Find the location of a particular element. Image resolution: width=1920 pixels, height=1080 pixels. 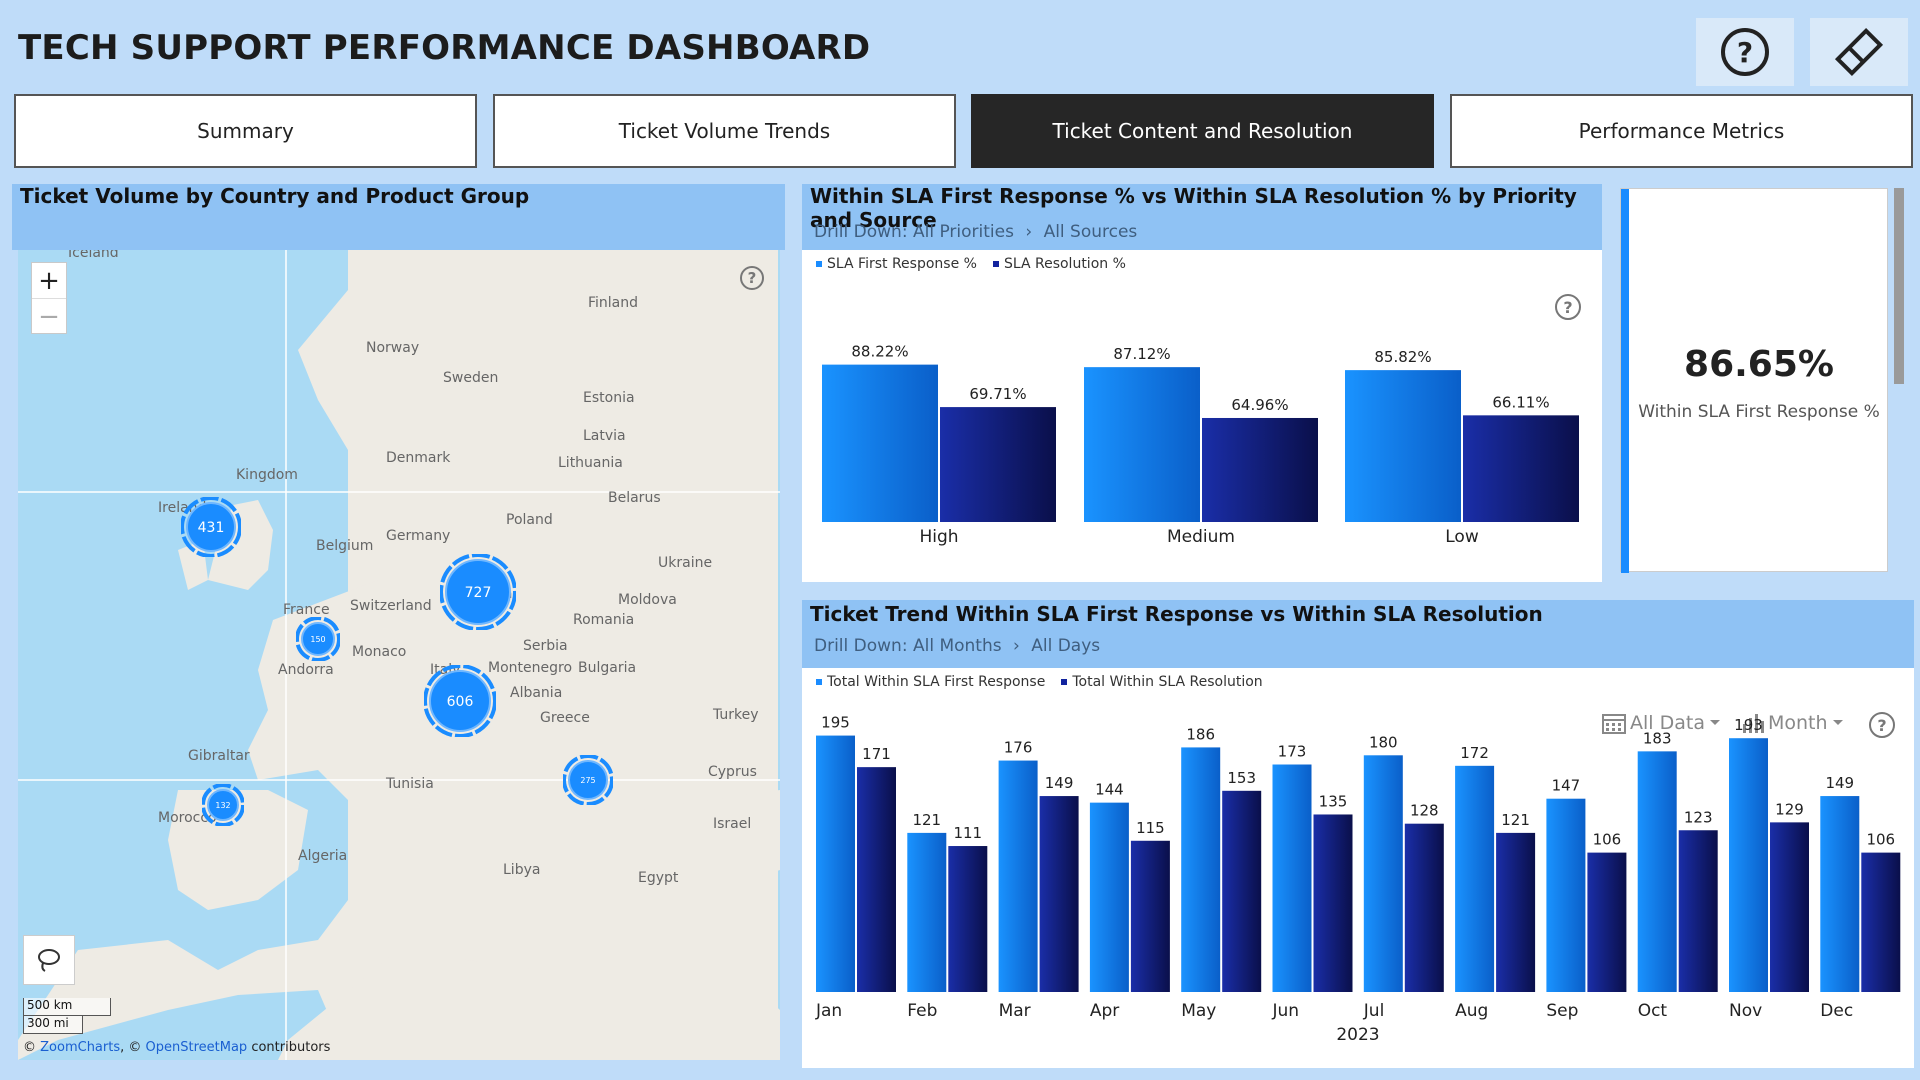

map-bubble: 431 is located at coordinates (211, 527).